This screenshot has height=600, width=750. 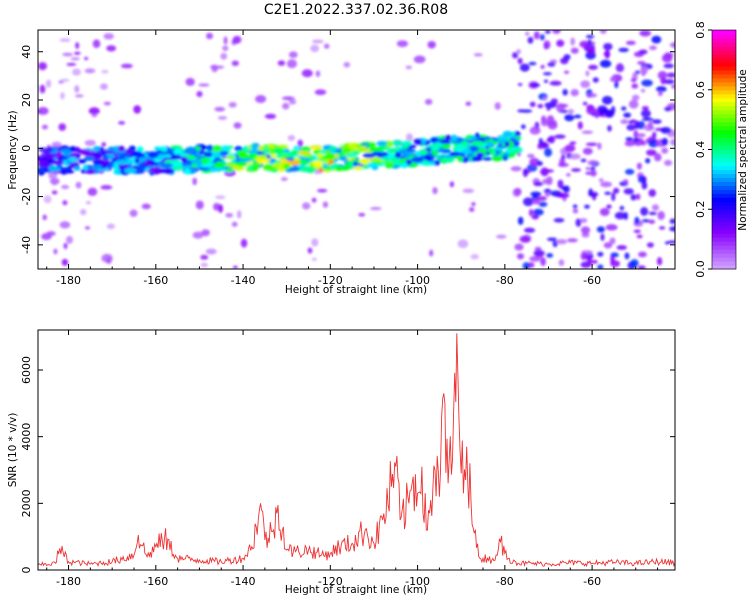 What do you see at coordinates (68, 581) in the screenshot?
I see `snr-x-tick-label: -180` at bounding box center [68, 581].